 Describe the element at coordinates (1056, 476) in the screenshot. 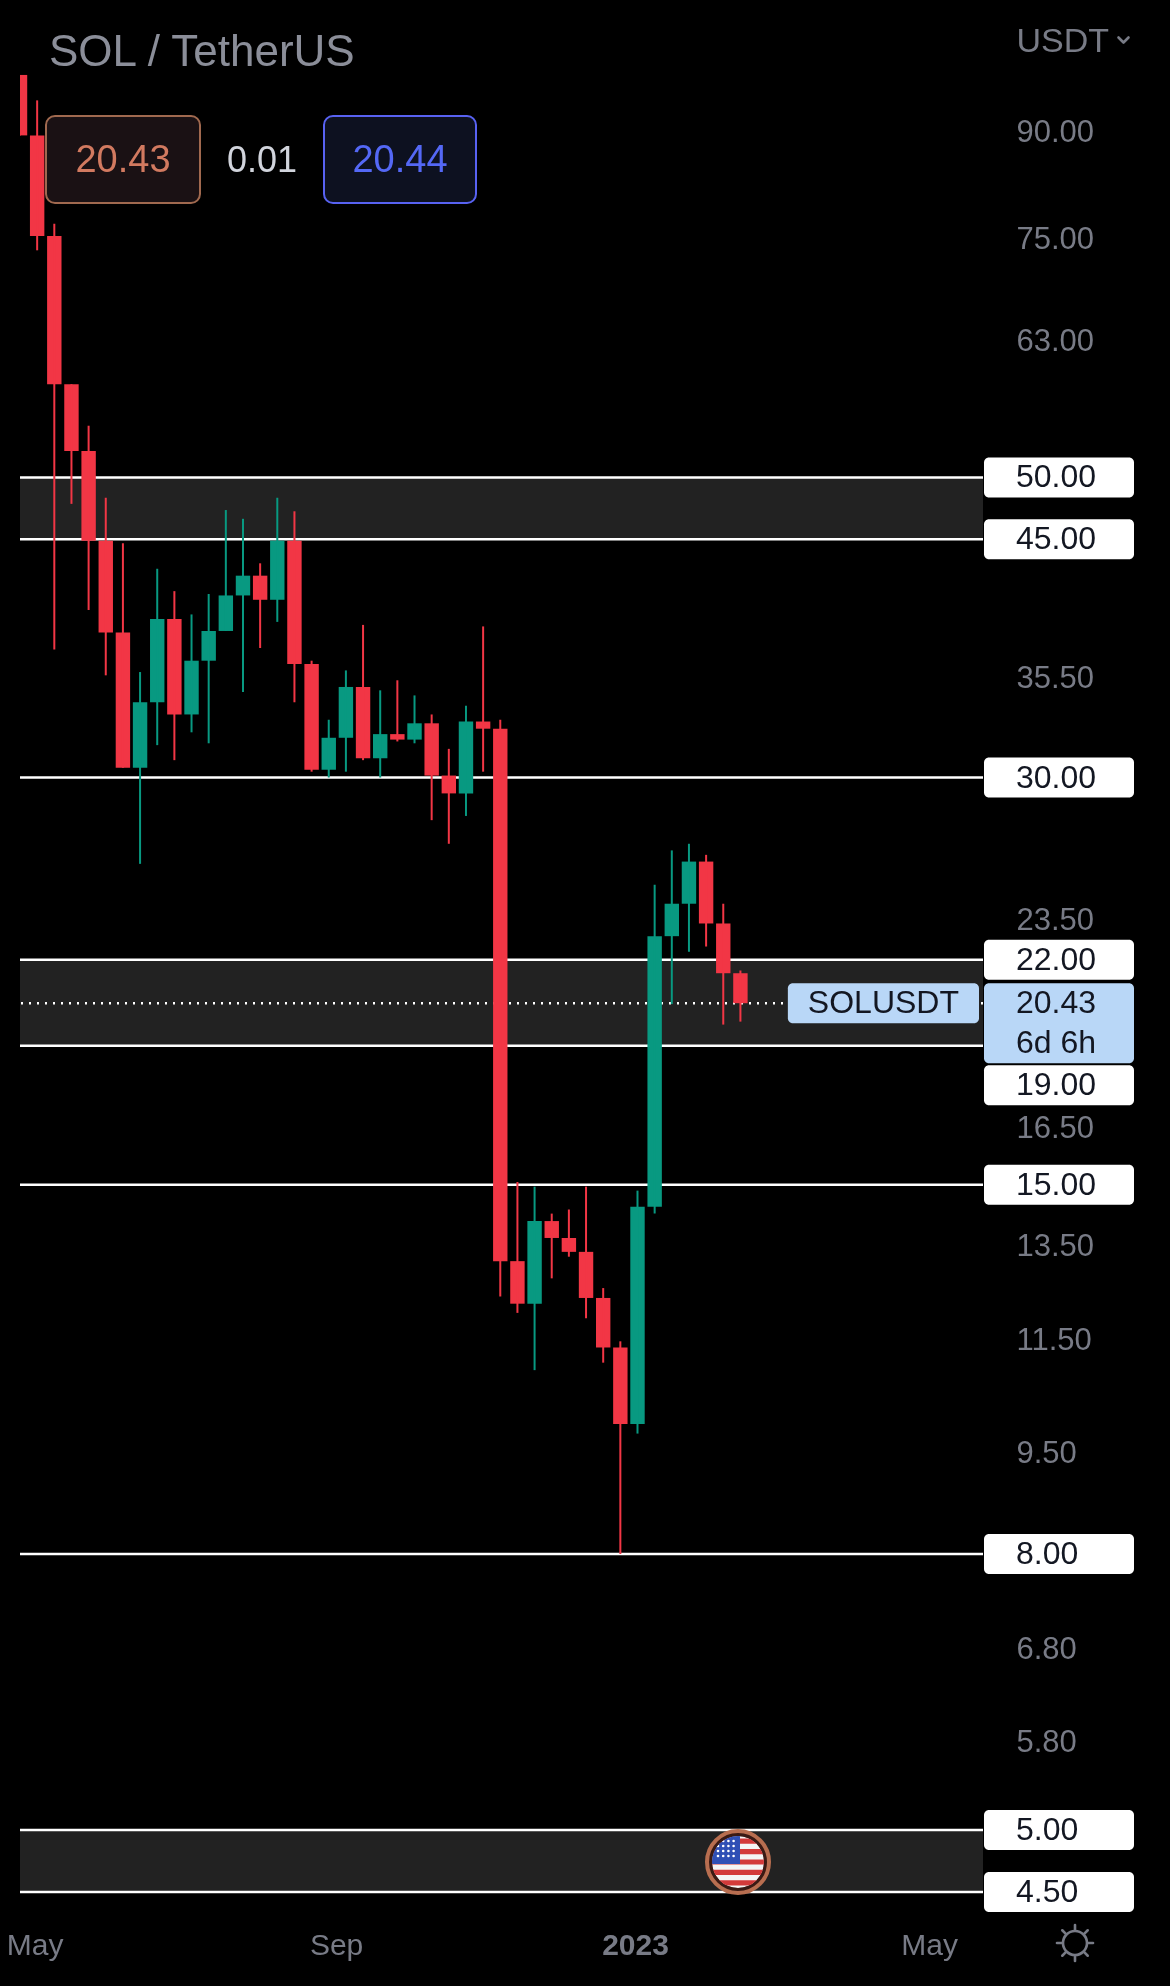

I see `ref-line-label: 50.00` at that location.